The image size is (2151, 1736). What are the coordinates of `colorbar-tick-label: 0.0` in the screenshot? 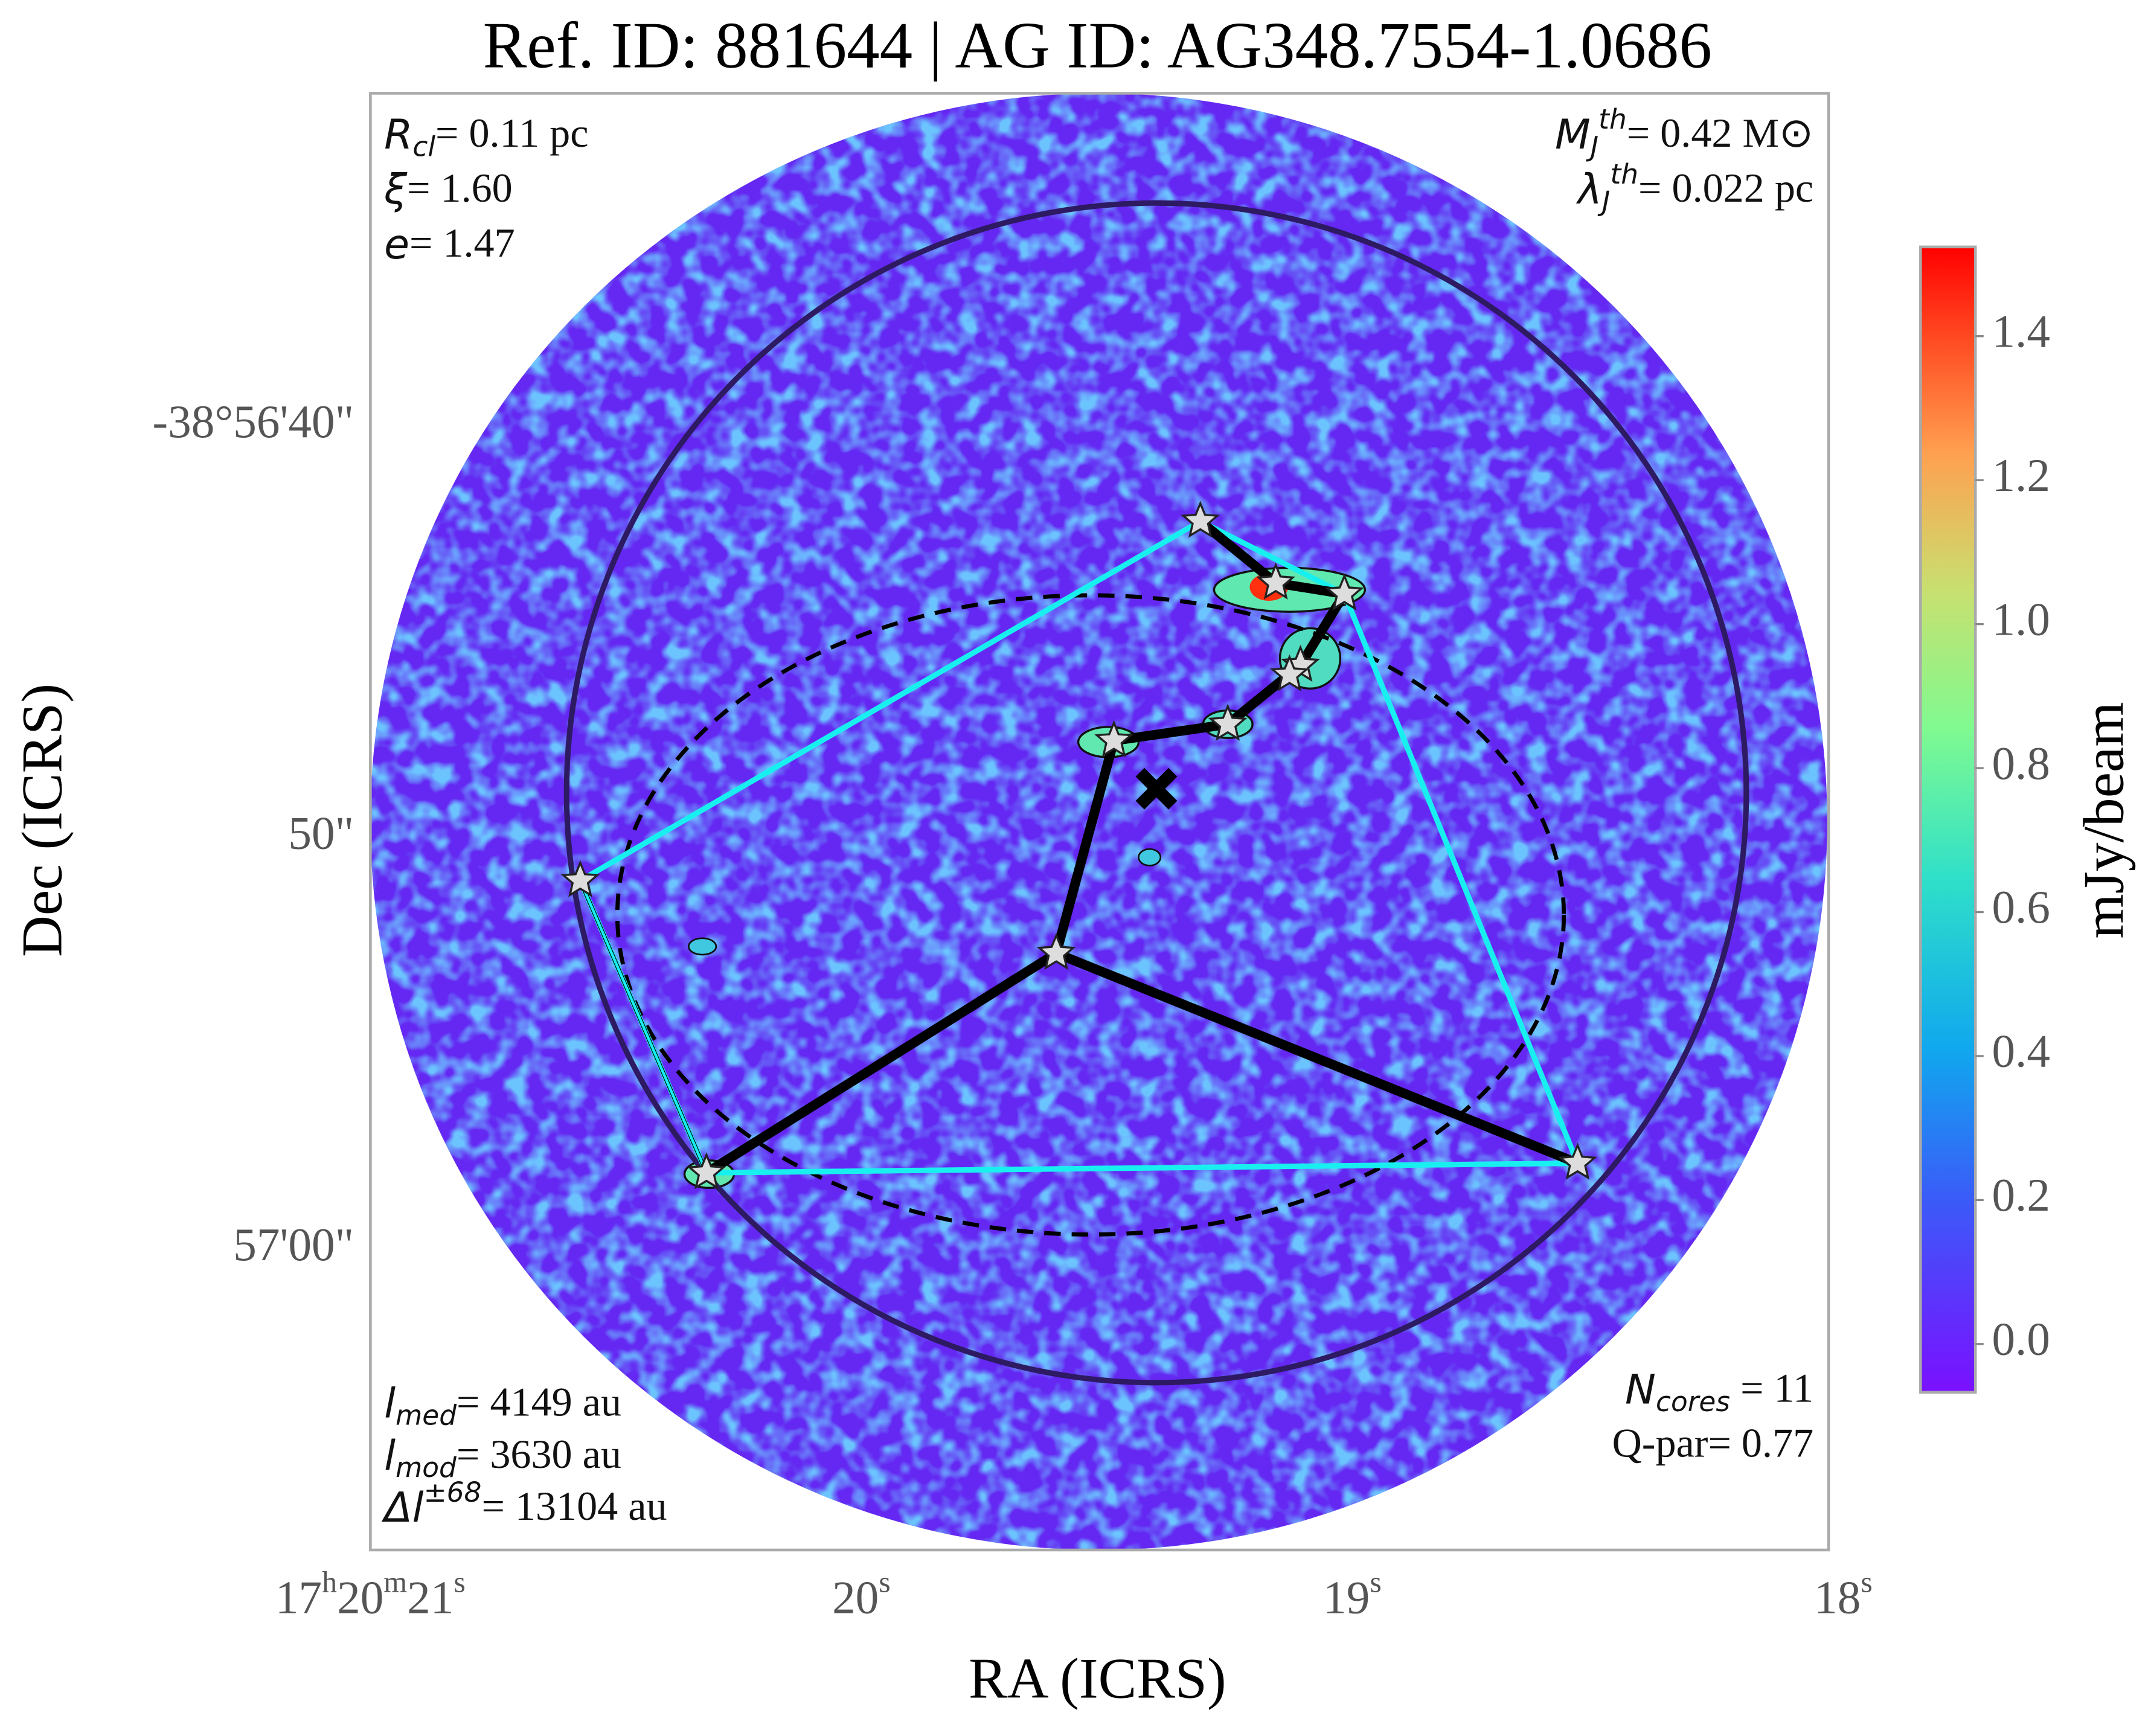 It's located at (2021, 1339).